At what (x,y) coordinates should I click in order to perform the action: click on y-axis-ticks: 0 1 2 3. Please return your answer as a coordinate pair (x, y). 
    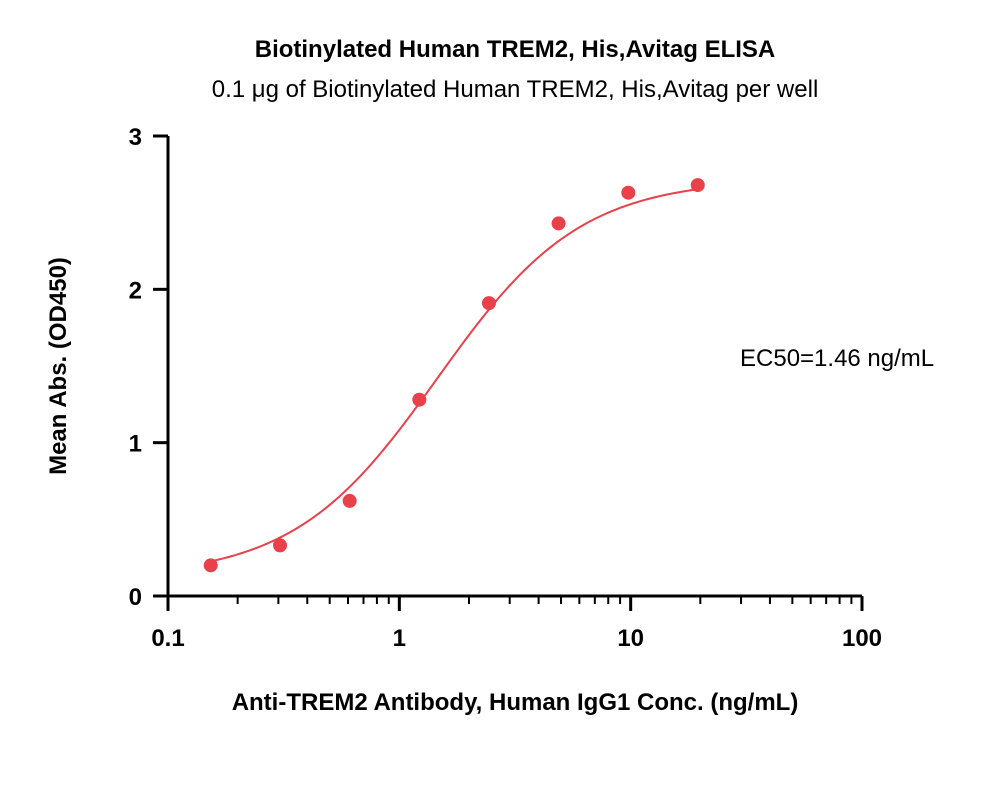
    Looking at the image, I should click on (148, 367).